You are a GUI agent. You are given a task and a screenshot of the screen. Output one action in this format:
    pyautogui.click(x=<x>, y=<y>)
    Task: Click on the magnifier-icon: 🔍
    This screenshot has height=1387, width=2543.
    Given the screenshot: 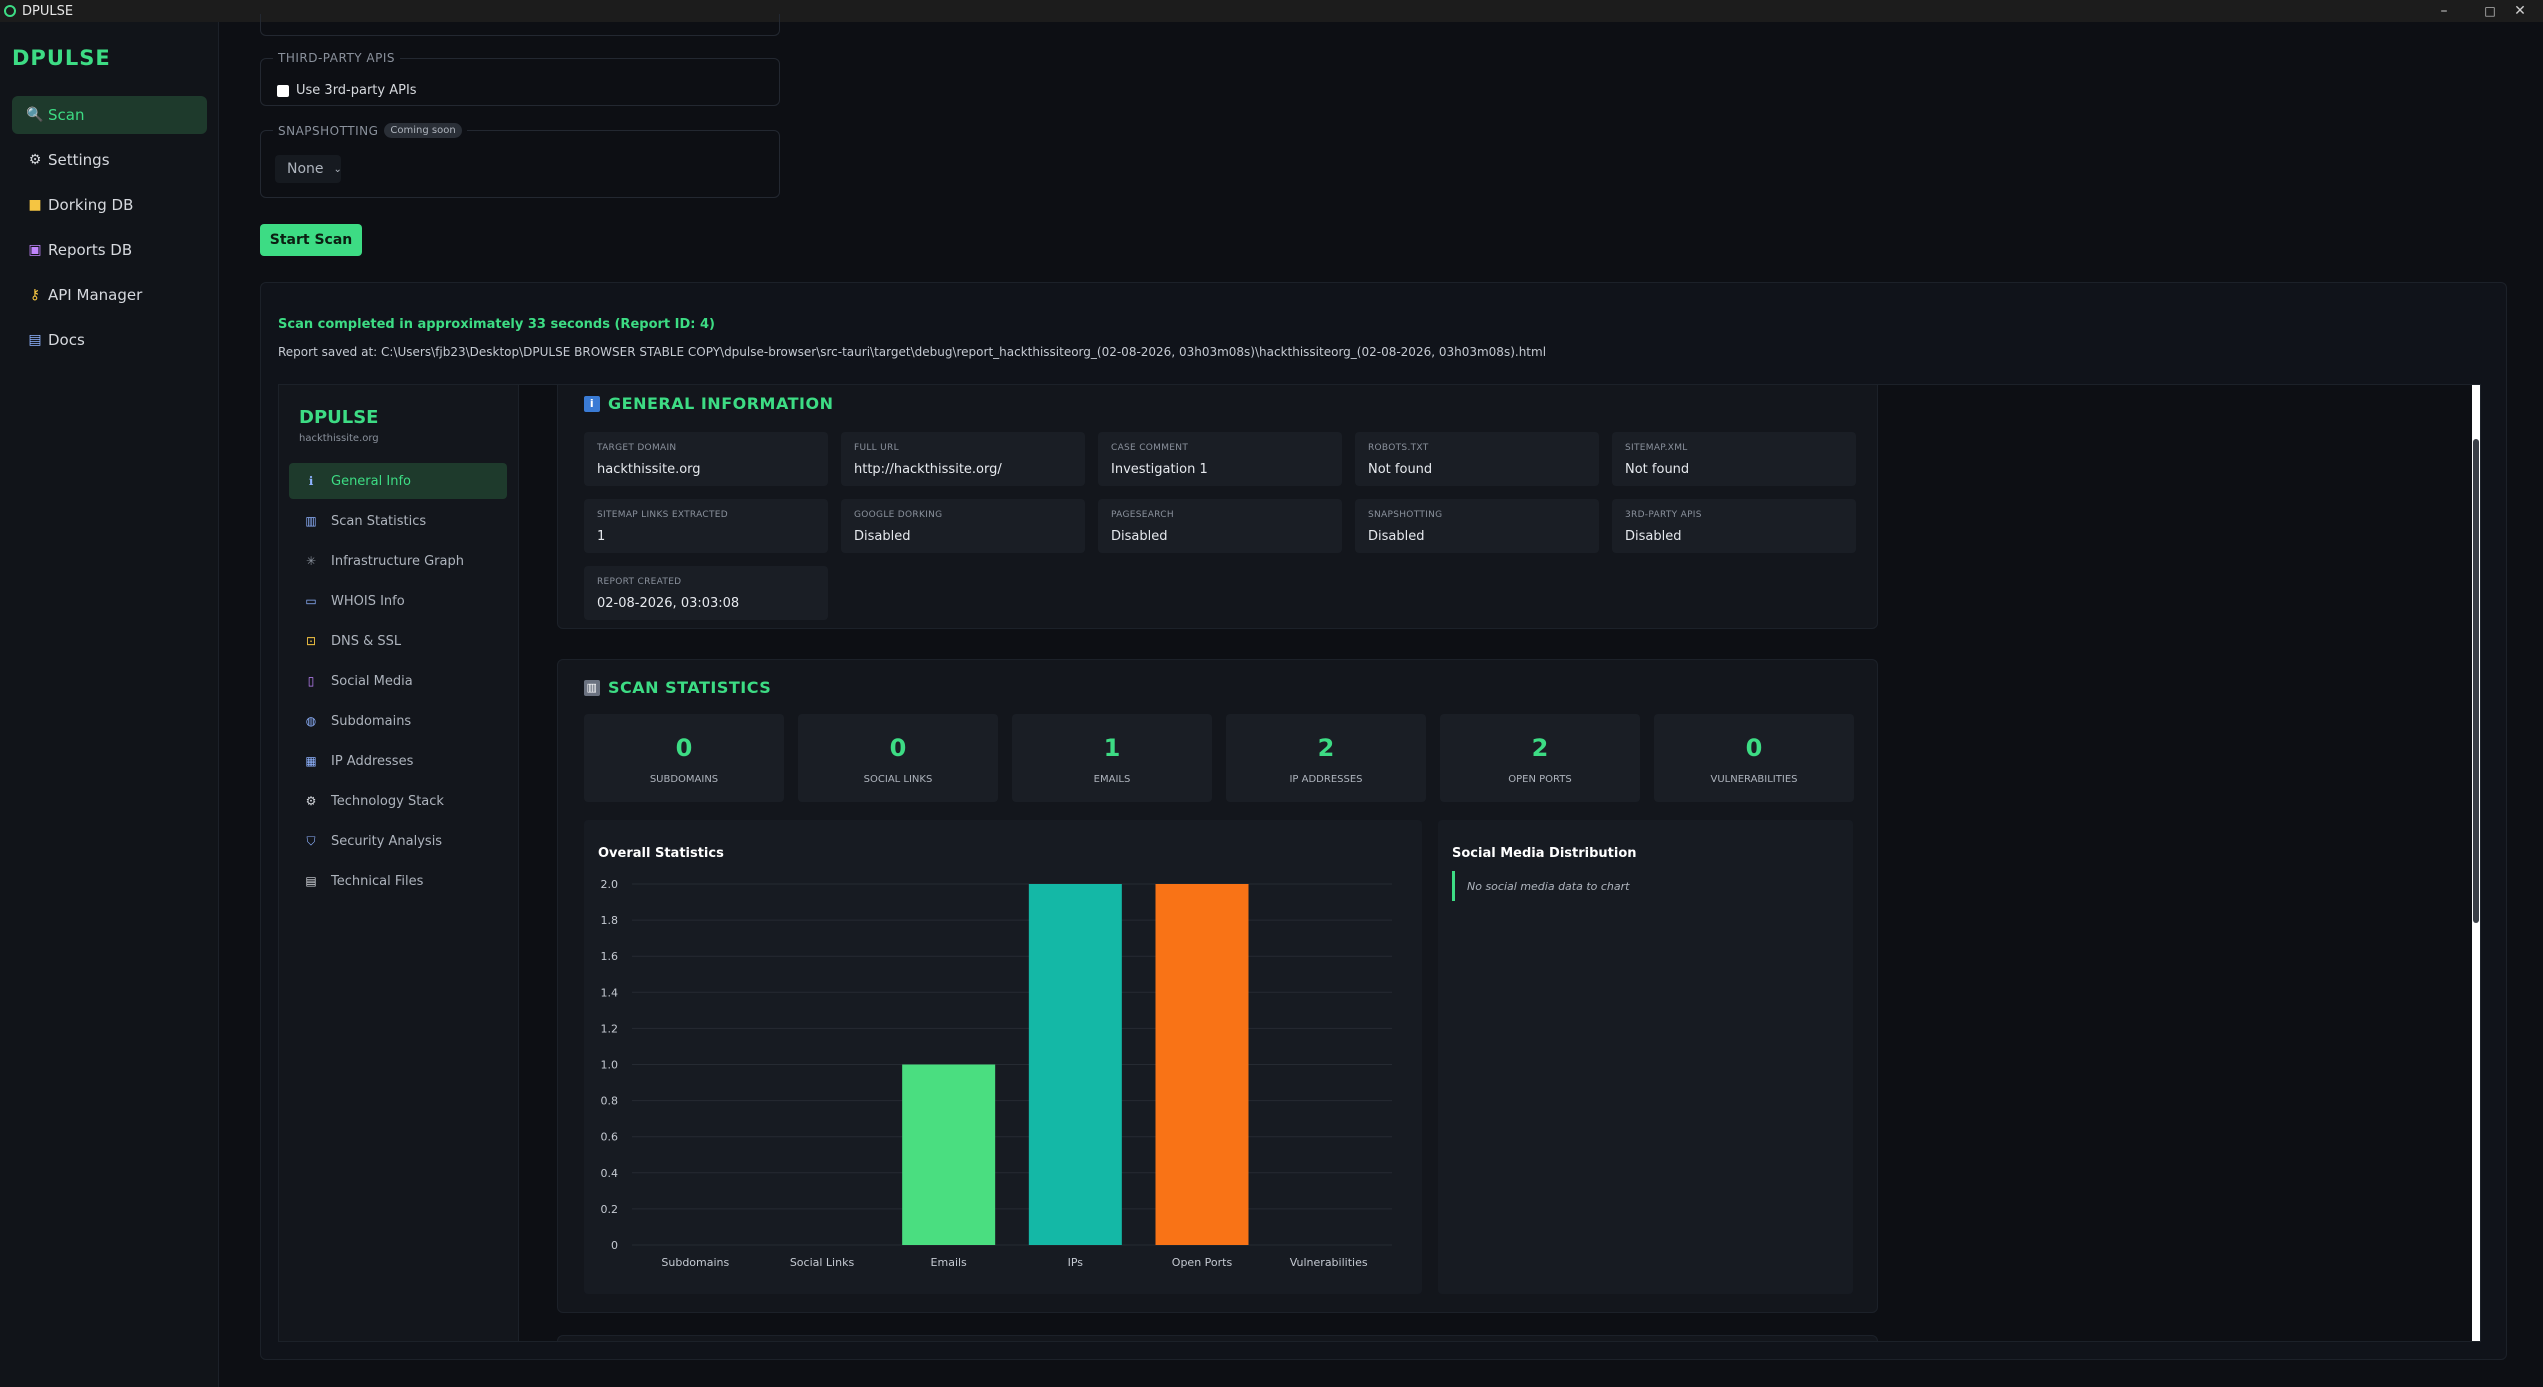 What is the action you would take?
    pyautogui.click(x=35, y=115)
    